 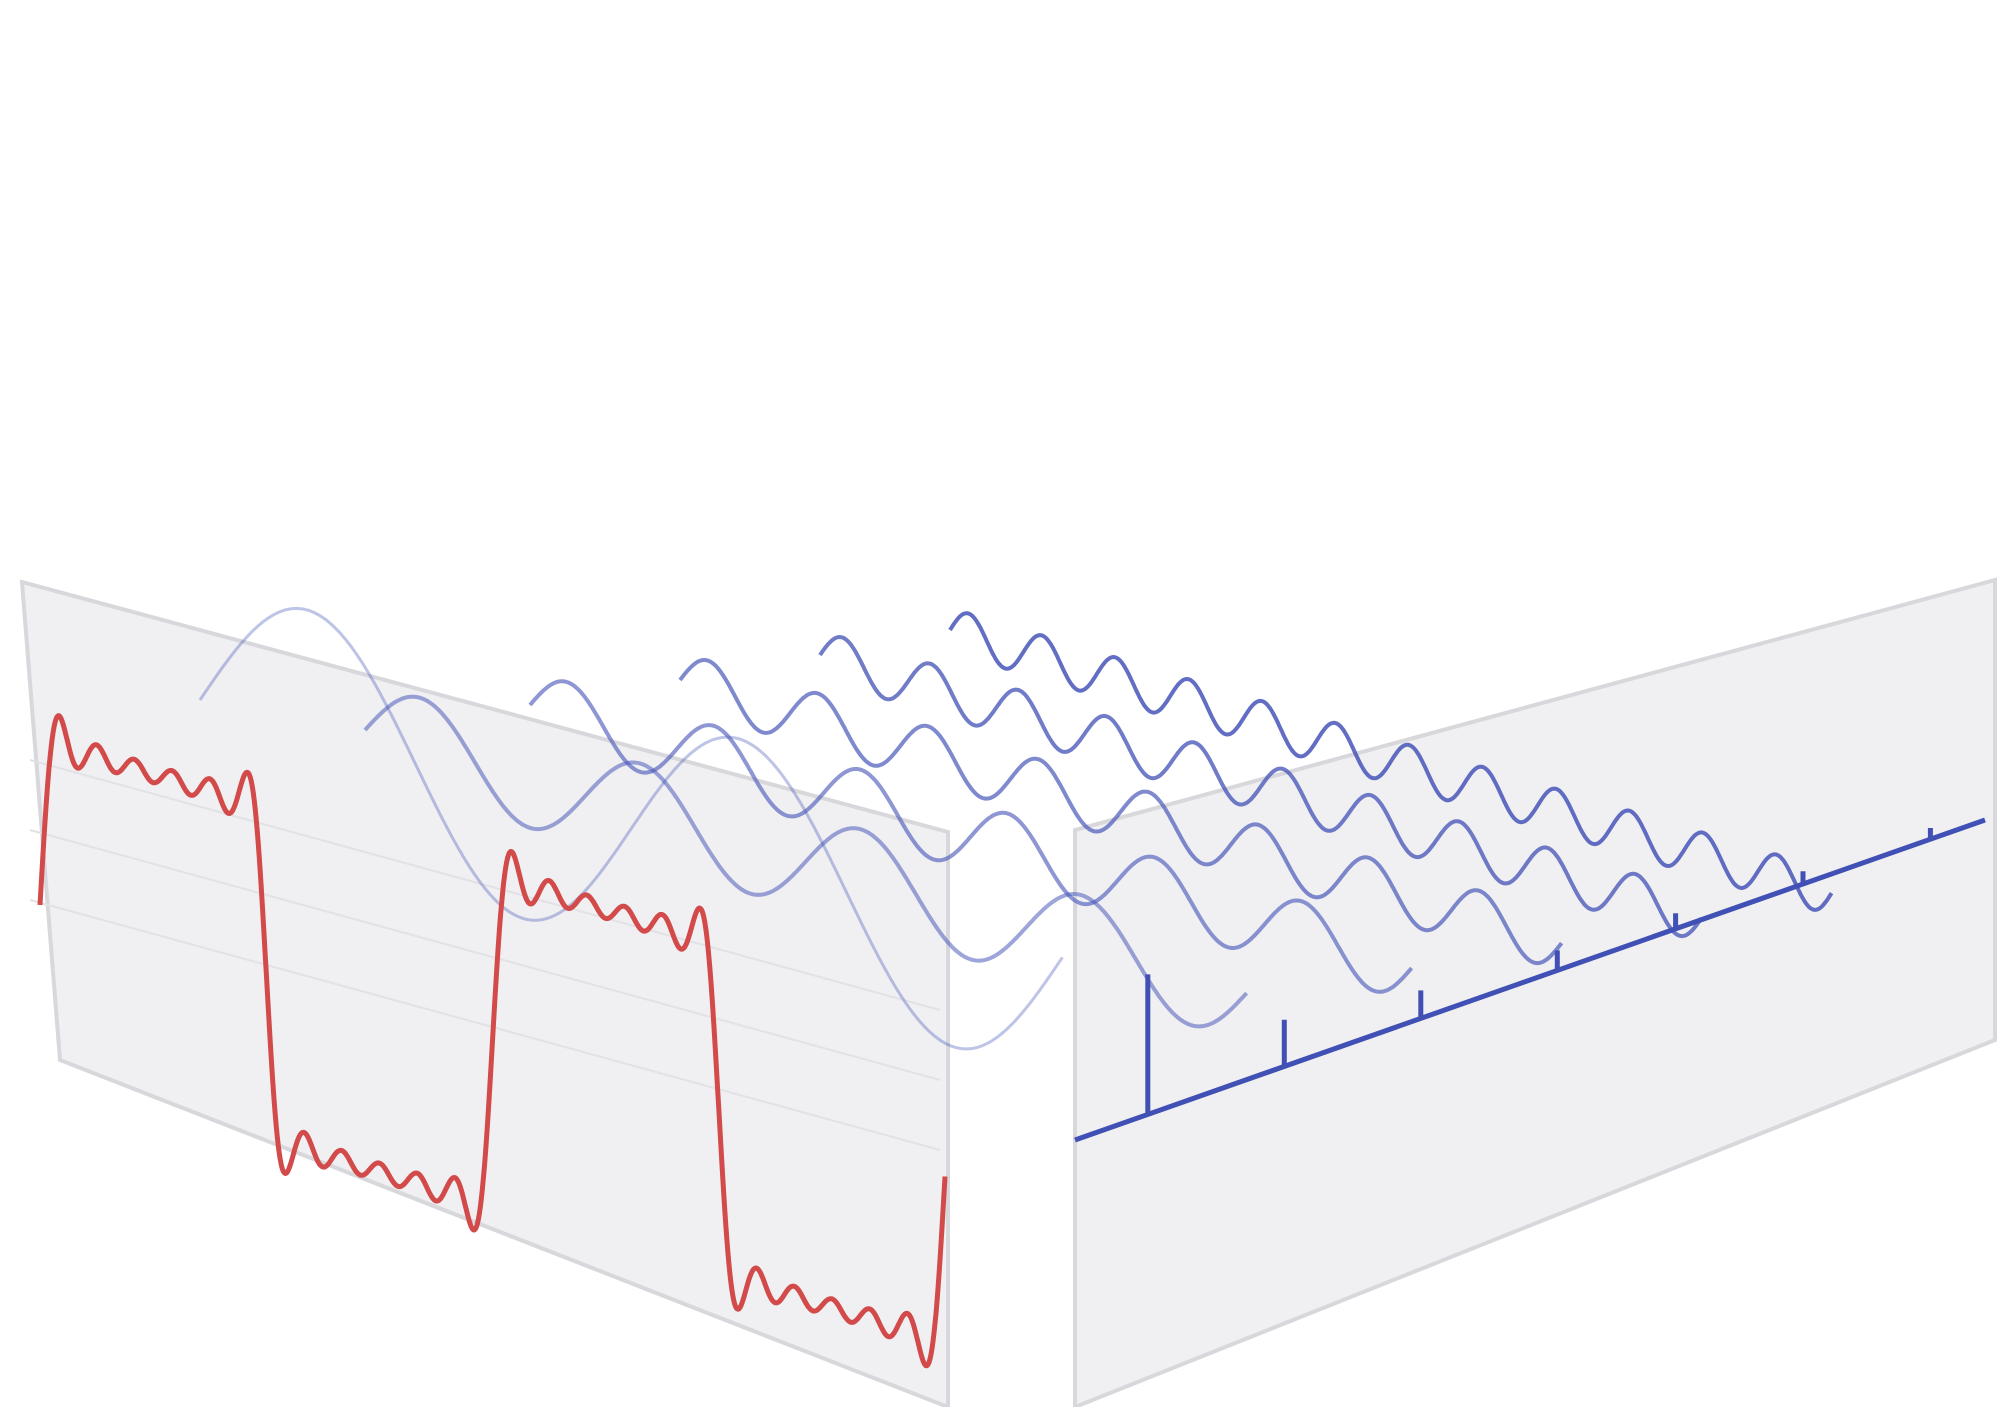 I want to click on frequency-axis, so click(x=1530, y=980).